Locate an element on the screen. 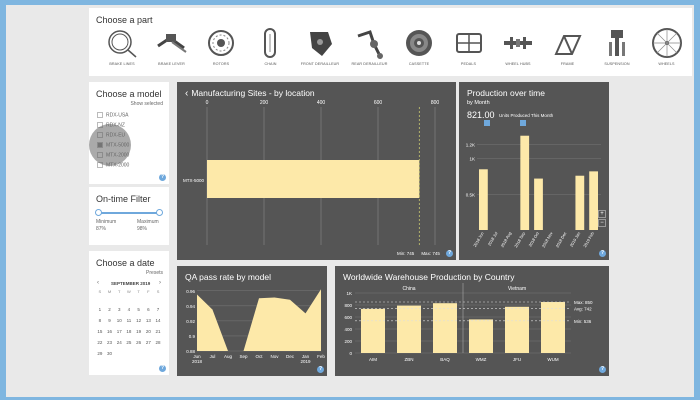 This screenshot has width=700, height=400. part-wheel-hubs: WHEEL HUBS is located at coordinates (518, 52).